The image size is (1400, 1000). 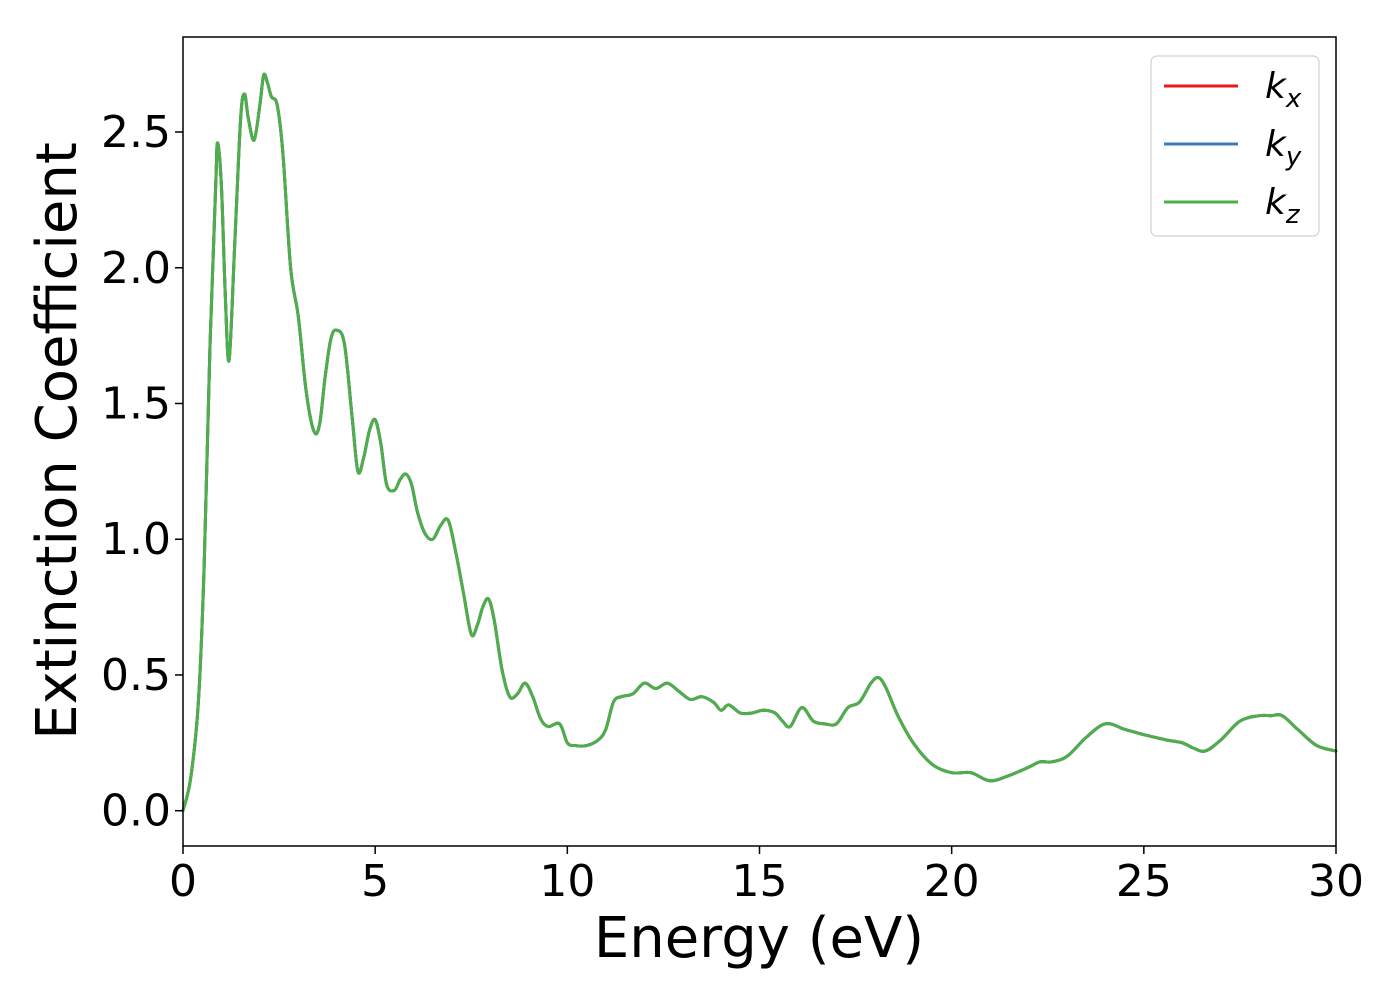 I want to click on legend-label-kz: kz, so click(x=1283, y=206).